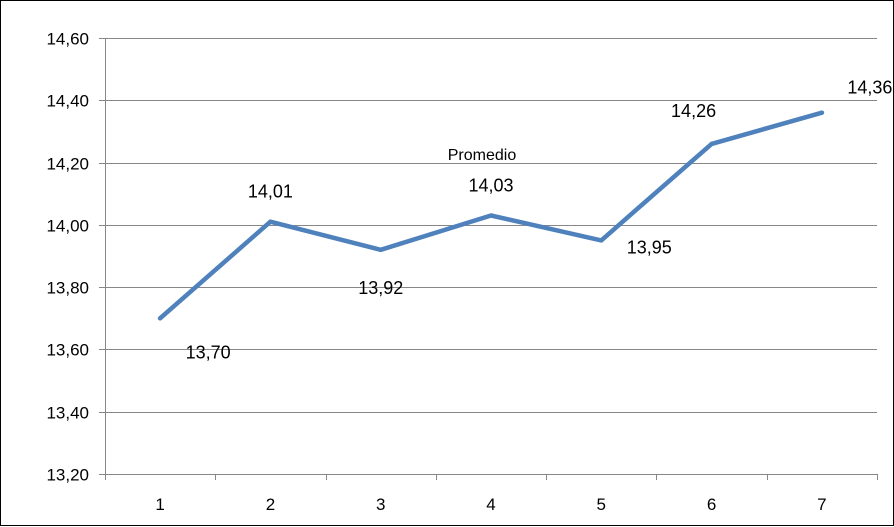  Describe the element at coordinates (270, 504) in the screenshot. I see `x-tick-label: 2` at that location.